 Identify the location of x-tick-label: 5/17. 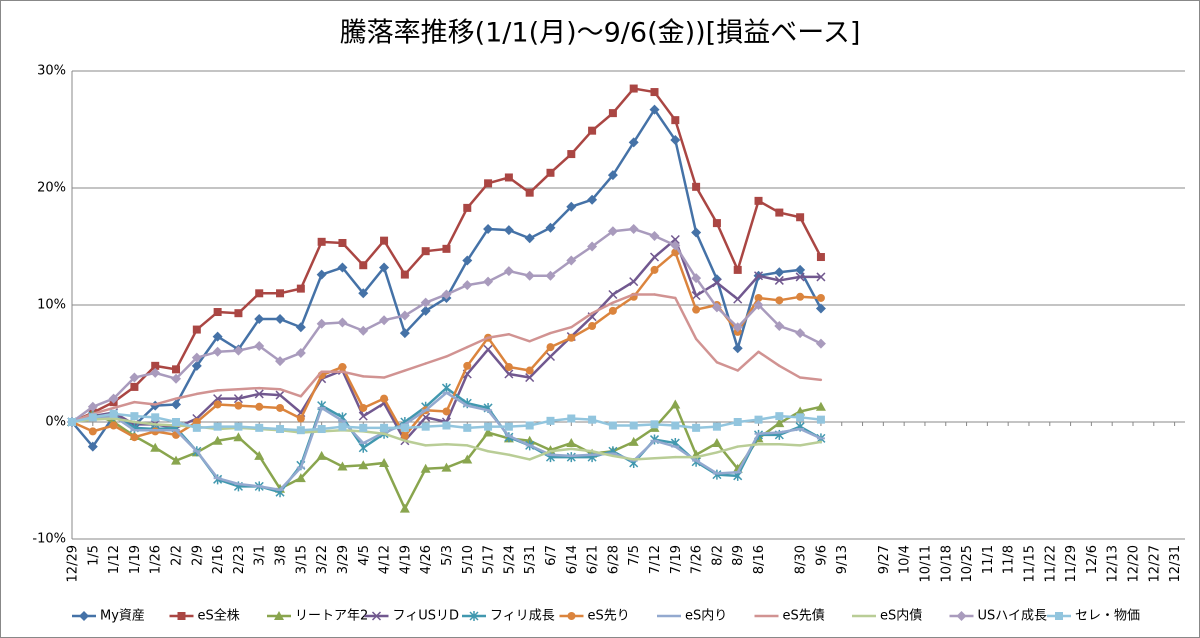
(489, 559).